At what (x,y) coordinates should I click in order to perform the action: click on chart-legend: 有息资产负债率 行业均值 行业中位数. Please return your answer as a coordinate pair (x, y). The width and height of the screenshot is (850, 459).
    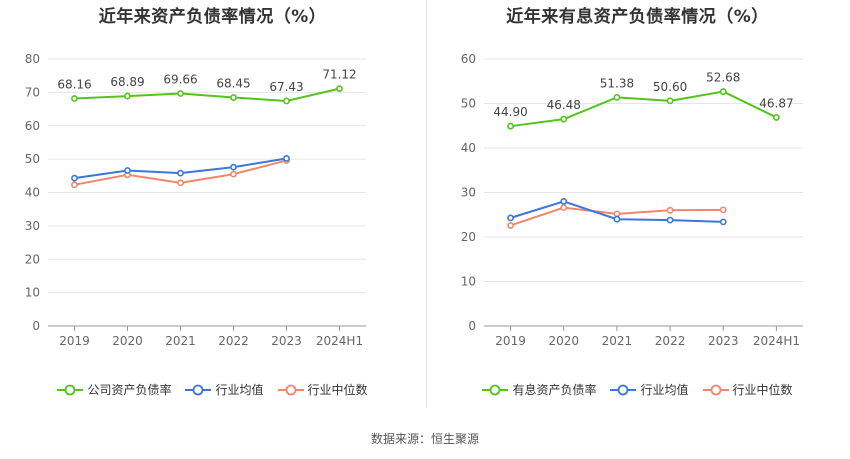
    Looking at the image, I should click on (637, 389).